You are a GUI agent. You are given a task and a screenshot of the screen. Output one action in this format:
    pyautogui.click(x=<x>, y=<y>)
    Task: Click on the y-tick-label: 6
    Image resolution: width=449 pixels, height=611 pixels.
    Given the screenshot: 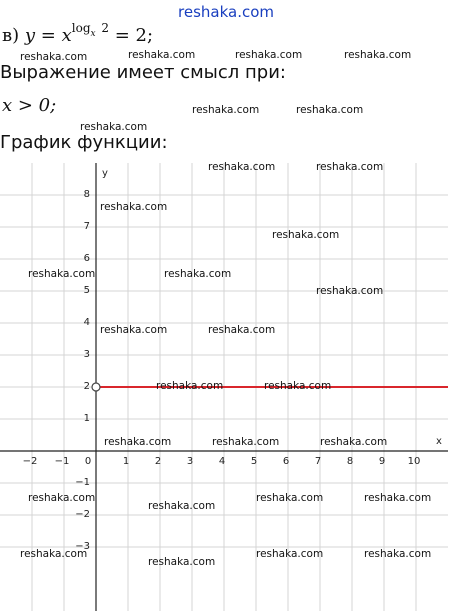 What is the action you would take?
    pyautogui.click(x=87, y=258)
    